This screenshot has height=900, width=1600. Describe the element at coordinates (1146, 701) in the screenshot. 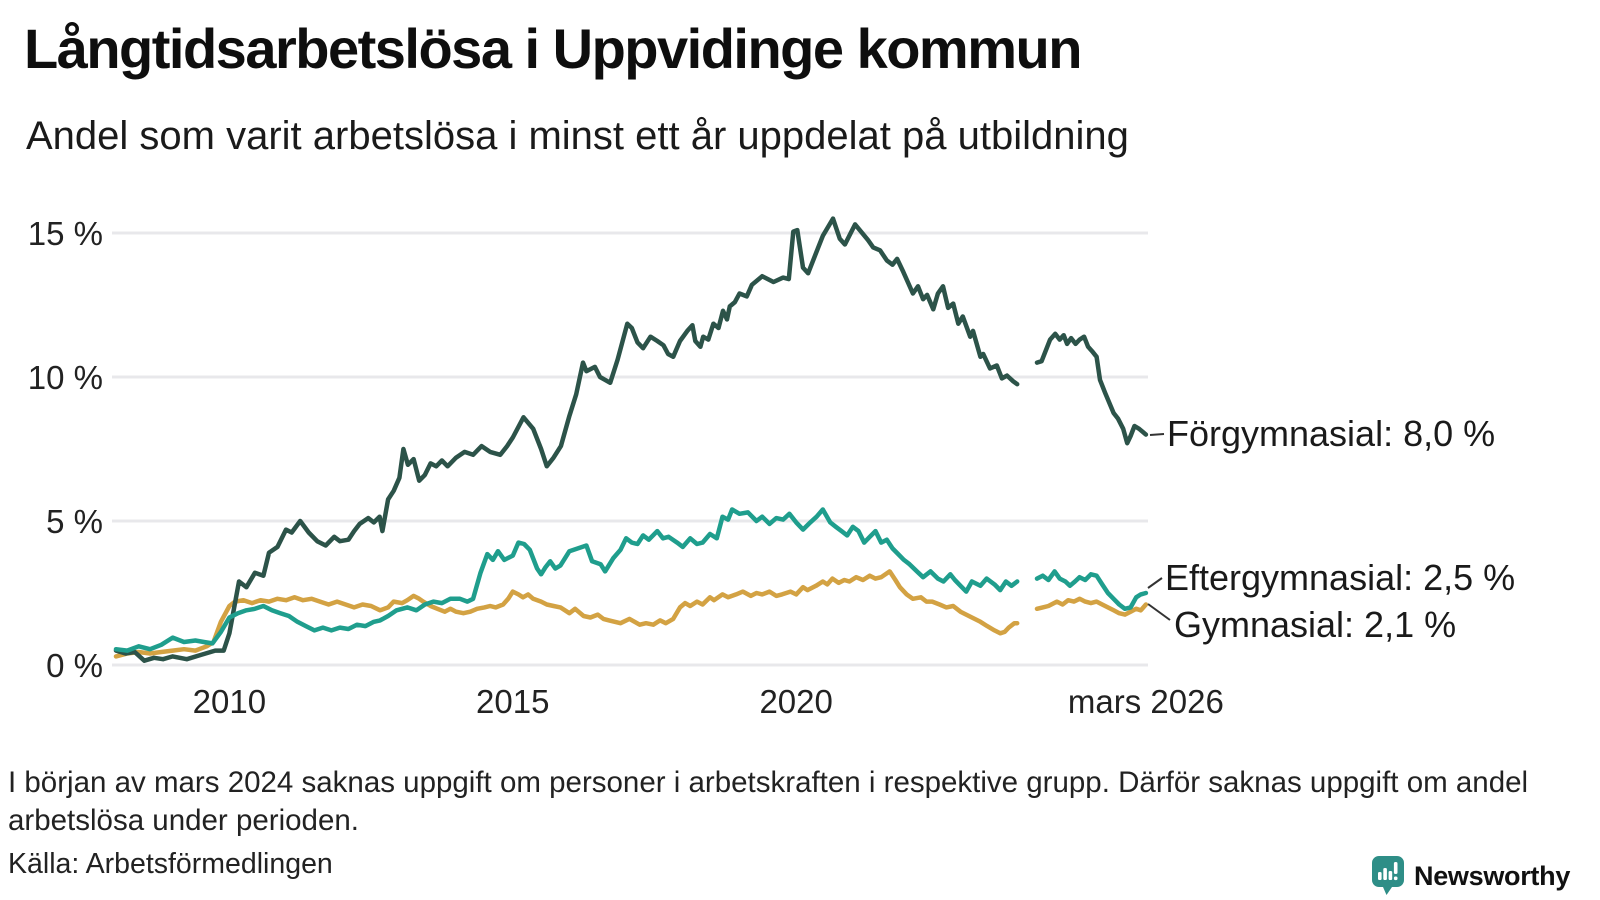

I see `x-axis-tick-label: mars 2026` at that location.